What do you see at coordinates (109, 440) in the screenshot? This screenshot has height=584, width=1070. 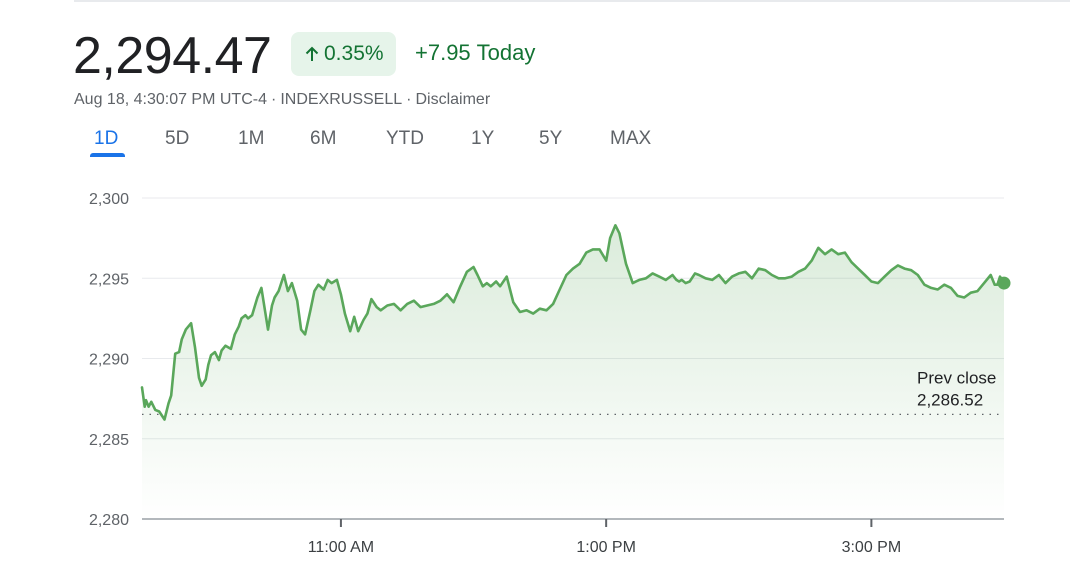 I see `y-tick-label: 2,285` at bounding box center [109, 440].